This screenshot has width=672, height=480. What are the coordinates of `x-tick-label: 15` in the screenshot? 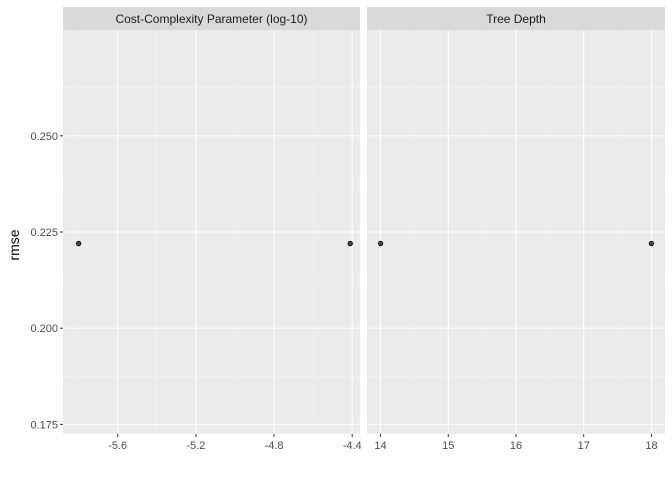 It's located at (448, 446).